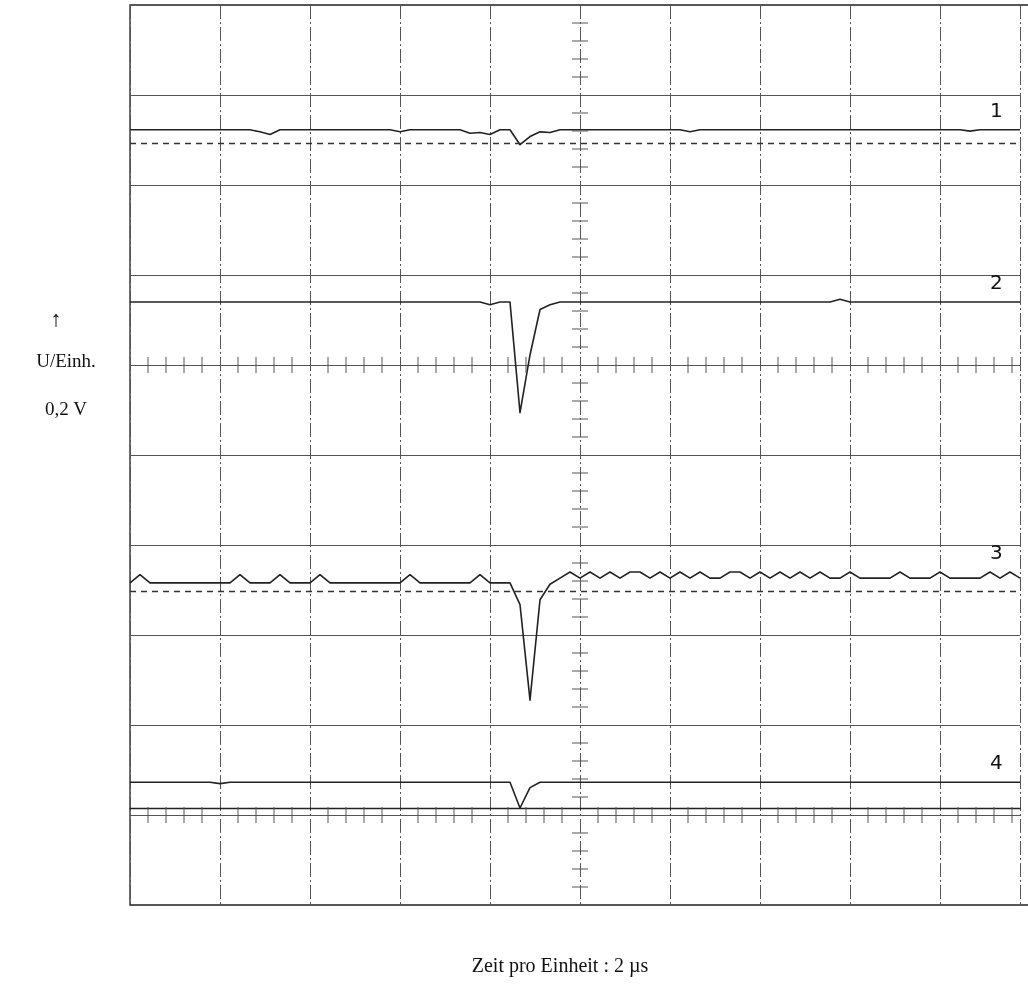 This screenshot has height=993, width=1028. What do you see at coordinates (996, 282) in the screenshot?
I see `series-label: 2` at bounding box center [996, 282].